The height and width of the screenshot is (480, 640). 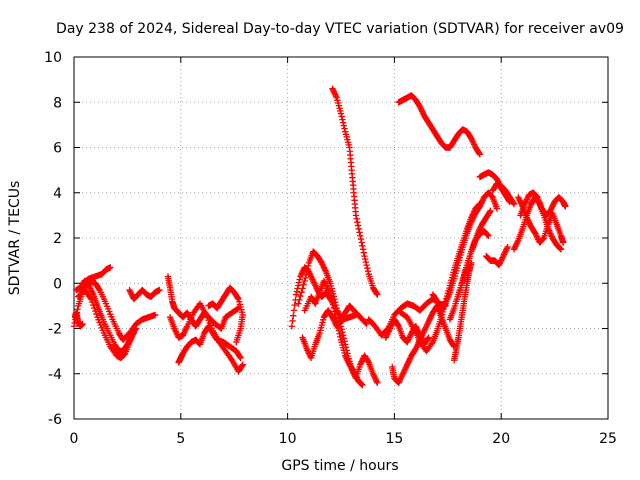 I want to click on y-tick-label: 6, so click(x=57, y=149).